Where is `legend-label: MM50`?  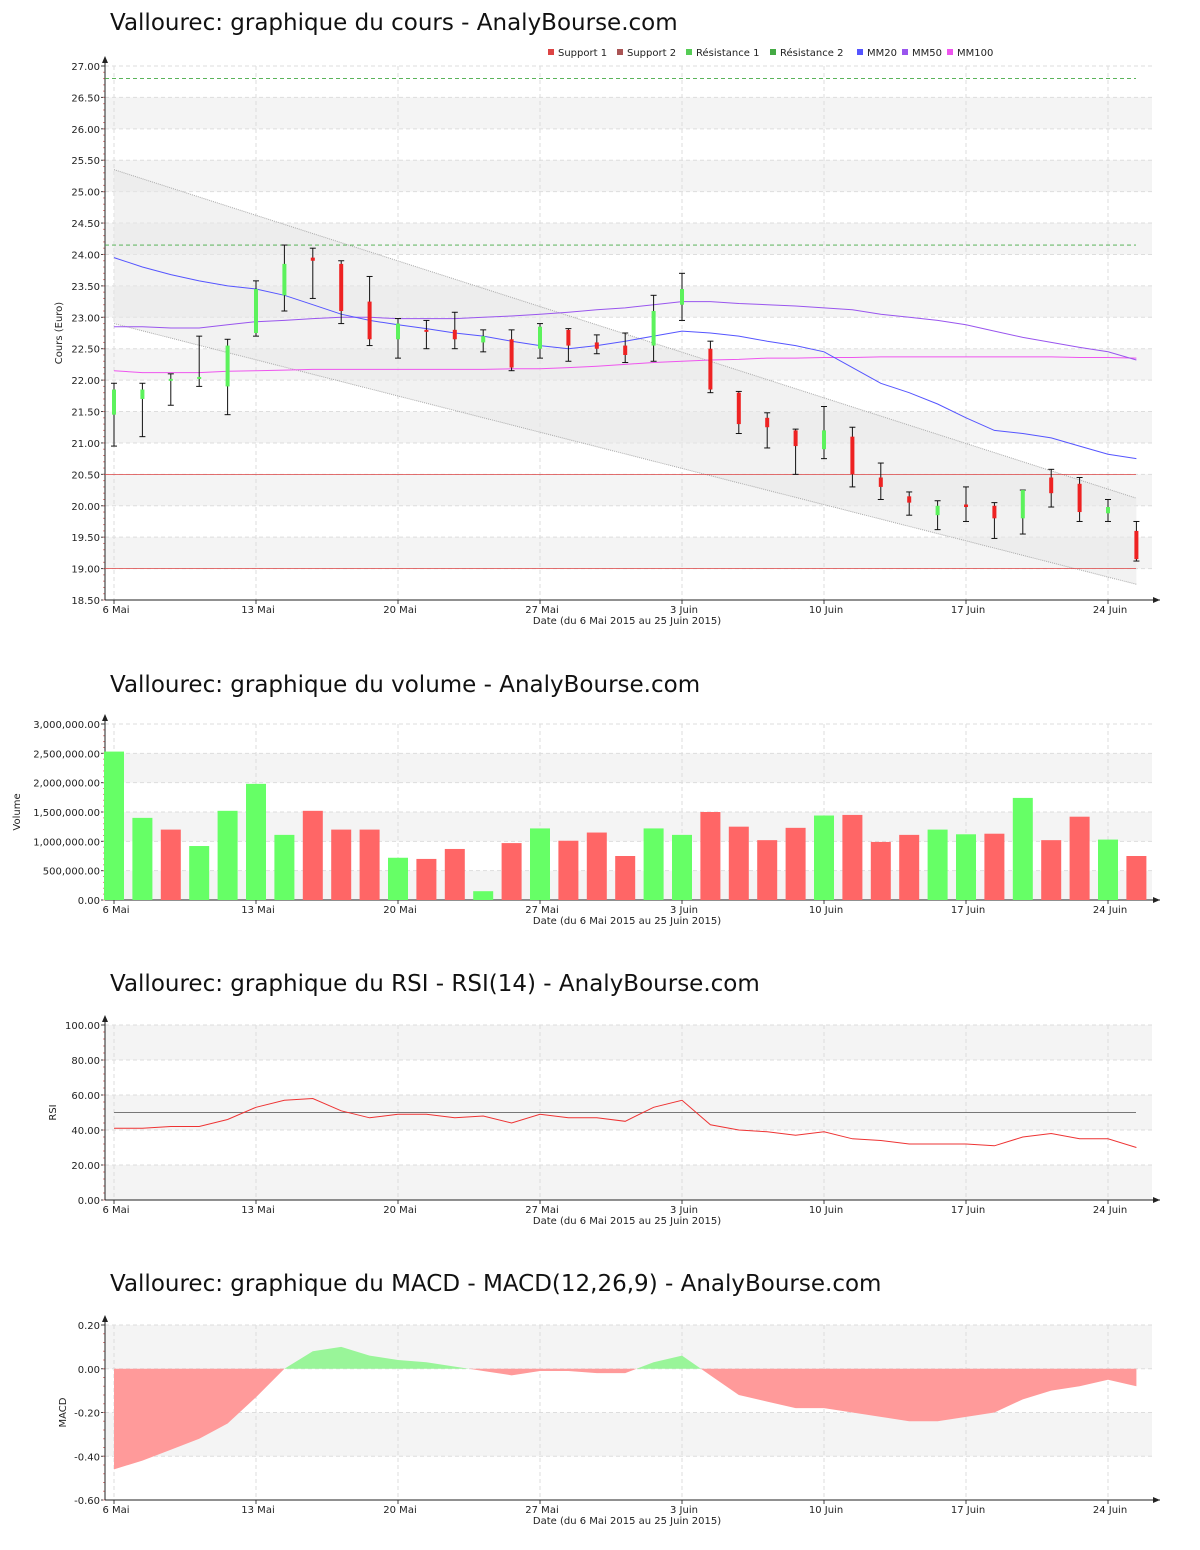
legend-label: MM50 is located at coordinates (927, 53).